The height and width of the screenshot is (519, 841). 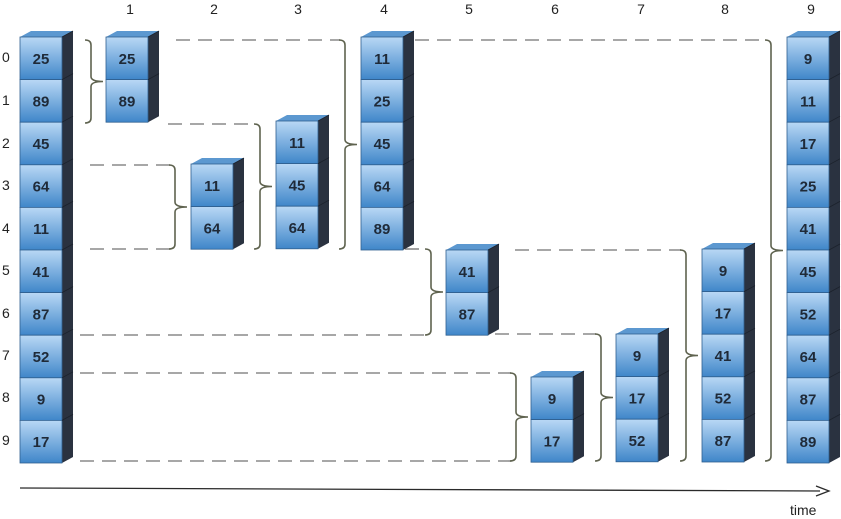 What do you see at coordinates (470, 9) in the screenshot?
I see `step-labels: 1 2 3 4 5 6 7 8 9` at bounding box center [470, 9].